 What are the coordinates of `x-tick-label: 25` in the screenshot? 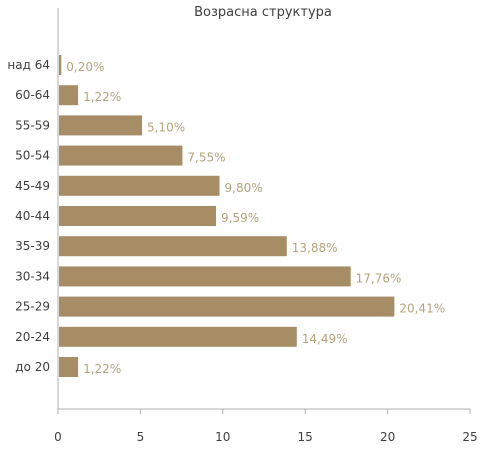 It's located at (469, 437).